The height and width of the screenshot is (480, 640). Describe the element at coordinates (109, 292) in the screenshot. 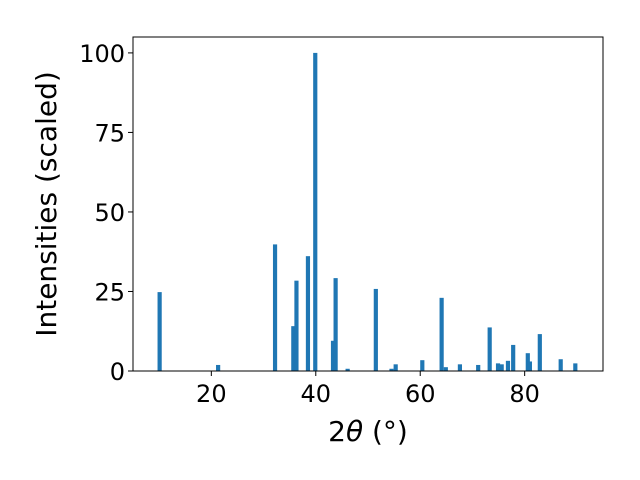

I see `y-tick-label: 25` at that location.